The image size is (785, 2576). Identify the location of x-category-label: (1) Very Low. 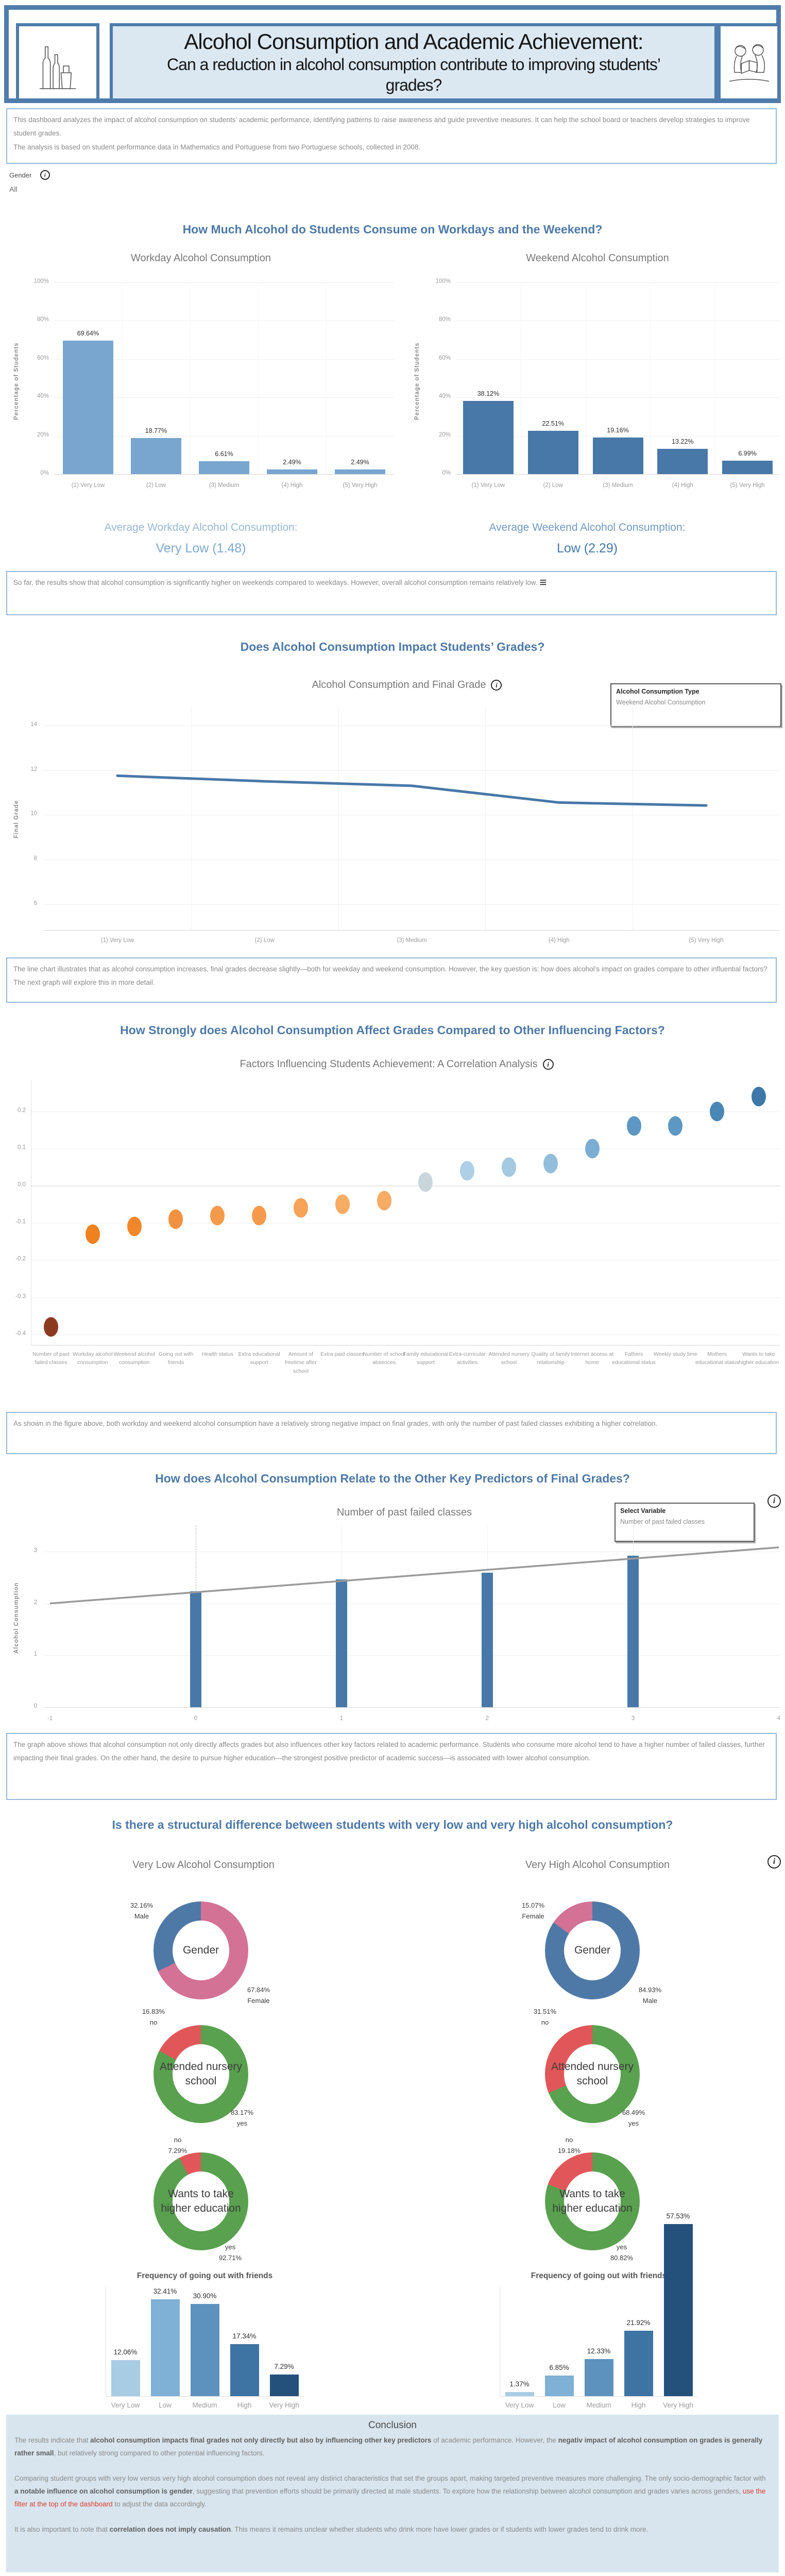
(88, 485).